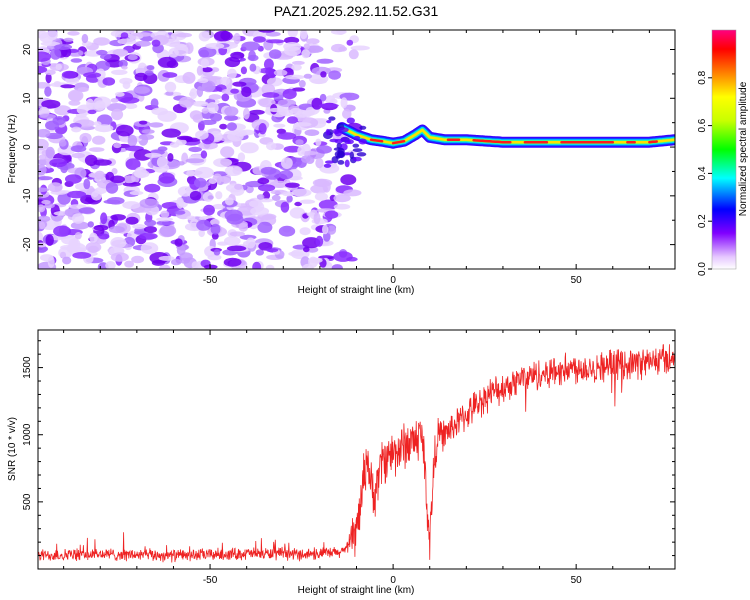 This screenshot has height=600, width=750. Describe the element at coordinates (27, 50) in the screenshot. I see `spectrogram-y-tick-label: 20` at that location.